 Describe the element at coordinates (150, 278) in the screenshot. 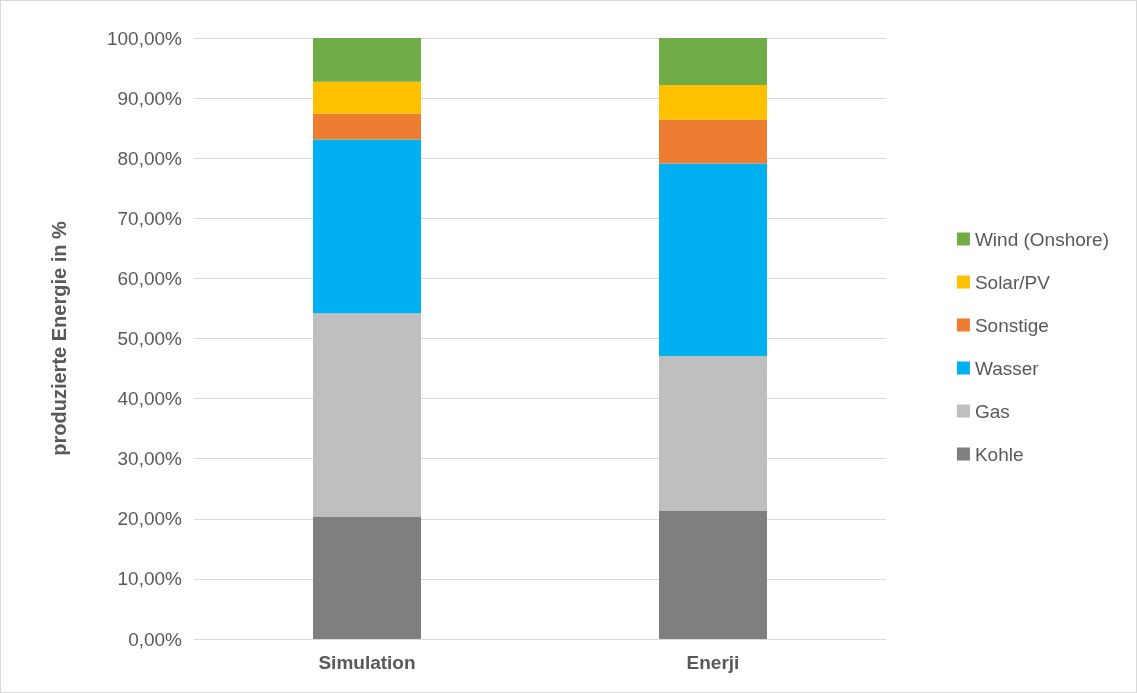

I see `y-tick-label: 60,00%` at that location.